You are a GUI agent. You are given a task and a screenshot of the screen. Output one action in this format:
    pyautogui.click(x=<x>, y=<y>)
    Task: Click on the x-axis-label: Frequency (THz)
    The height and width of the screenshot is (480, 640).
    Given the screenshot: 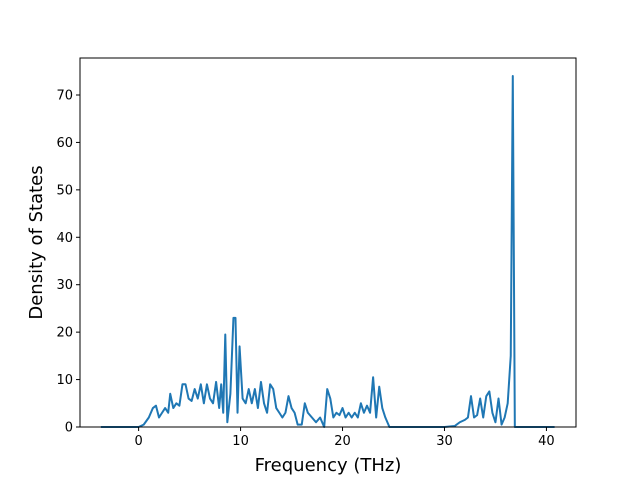 What is the action you would take?
    pyautogui.click(x=328, y=465)
    